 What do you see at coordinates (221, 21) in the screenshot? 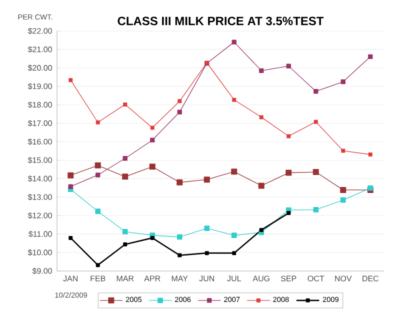
I see `chart-title: CLASS III MILK PRICE AT 3.5%TEST` at bounding box center [221, 21].